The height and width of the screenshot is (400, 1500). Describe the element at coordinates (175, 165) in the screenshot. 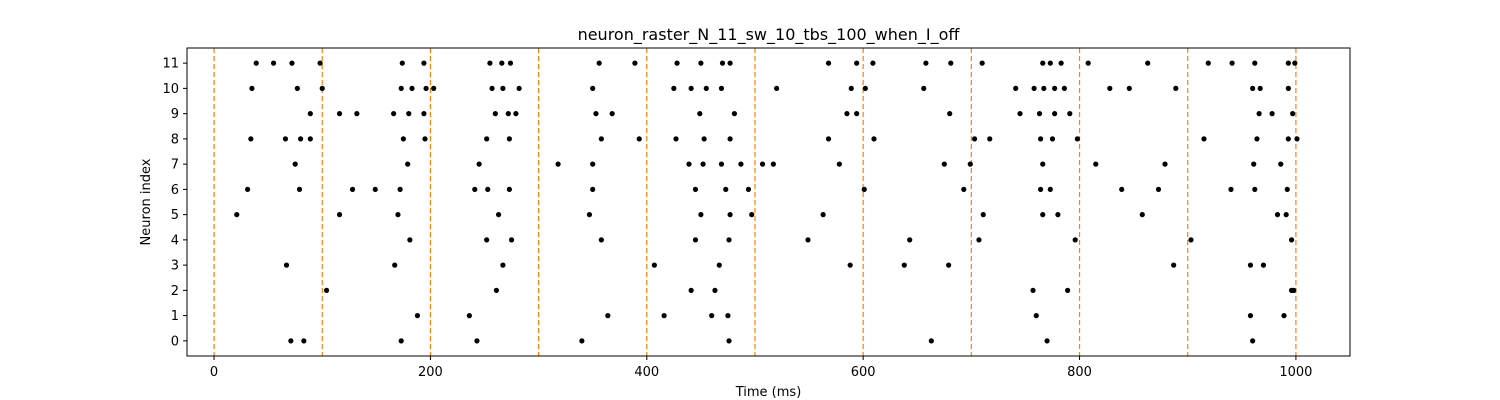

I see `y-tick-label: 7` at that location.